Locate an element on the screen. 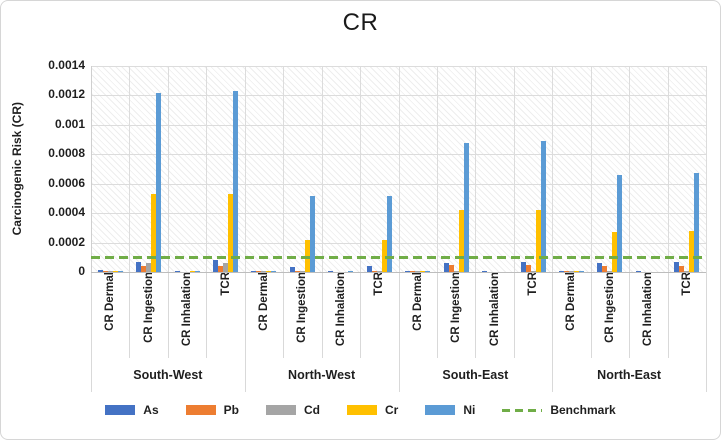 This screenshot has height=440, width=721. legend-item-benchmark: Benchmark is located at coordinates (559, 410).